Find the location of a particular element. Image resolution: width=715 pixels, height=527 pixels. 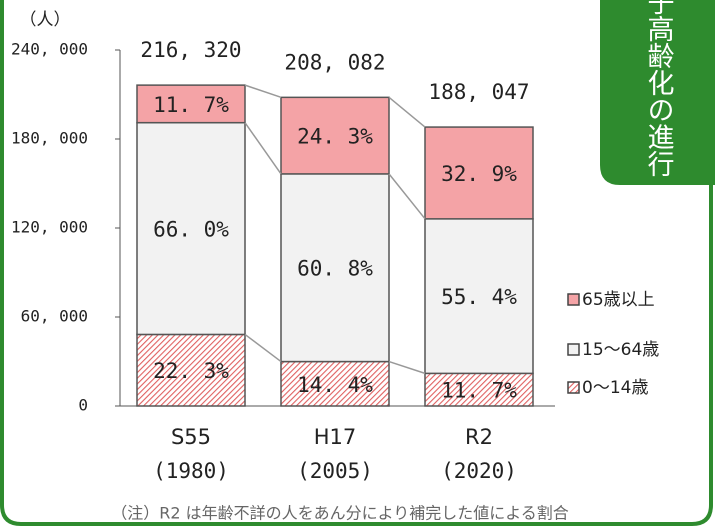

x-tick-label: H17 is located at coordinates (335, 437).